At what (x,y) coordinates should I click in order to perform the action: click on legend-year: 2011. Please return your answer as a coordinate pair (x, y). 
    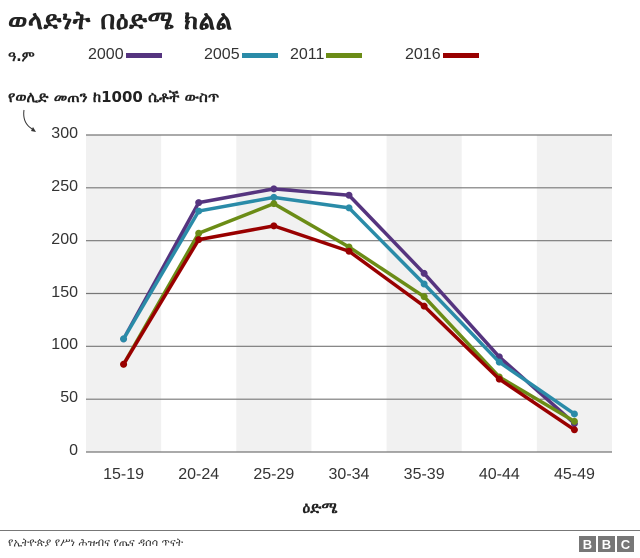
    Looking at the image, I should click on (307, 54).